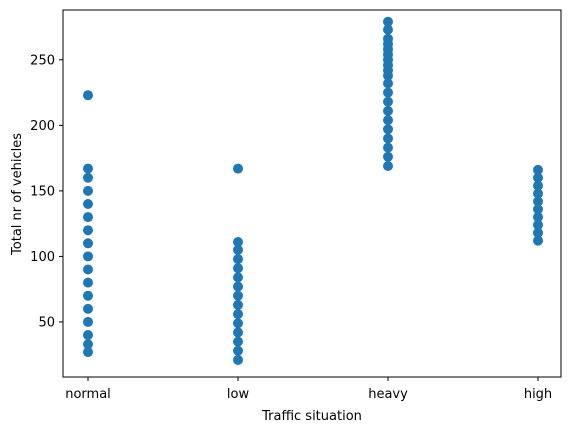 This screenshot has height=432, width=571. Describe the element at coordinates (308, 389) in the screenshot. I see `x-axis-ticks: normal low heavy high` at that location.